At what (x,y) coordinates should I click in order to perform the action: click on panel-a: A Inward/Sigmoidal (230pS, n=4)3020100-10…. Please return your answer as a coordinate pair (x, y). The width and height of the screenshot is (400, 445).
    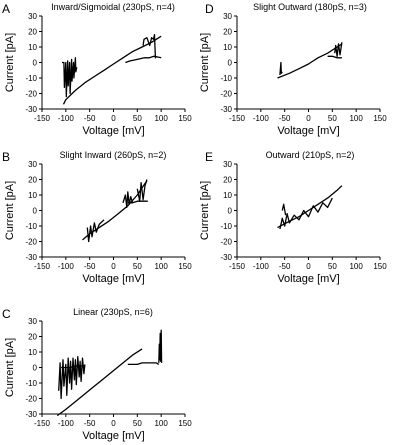
    Looking at the image, I should click on (97, 69).